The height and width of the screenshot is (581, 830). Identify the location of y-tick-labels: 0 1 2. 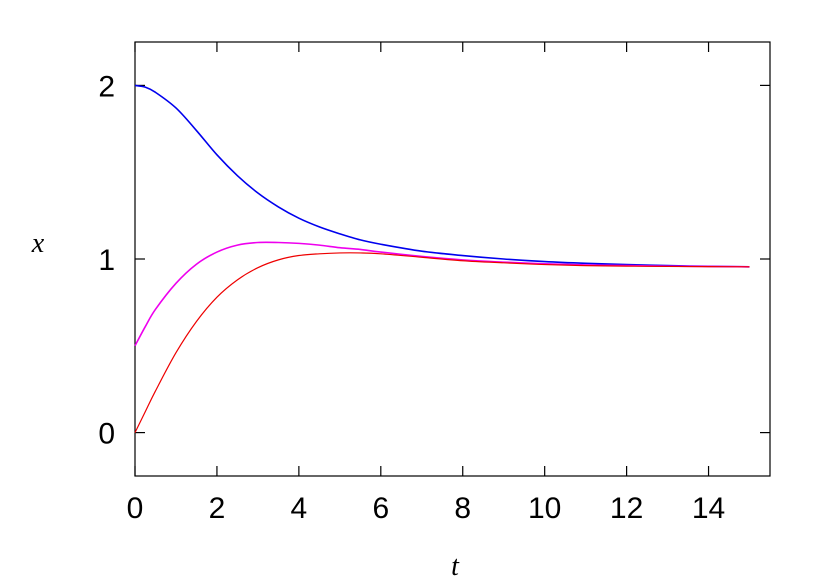
(106, 260).